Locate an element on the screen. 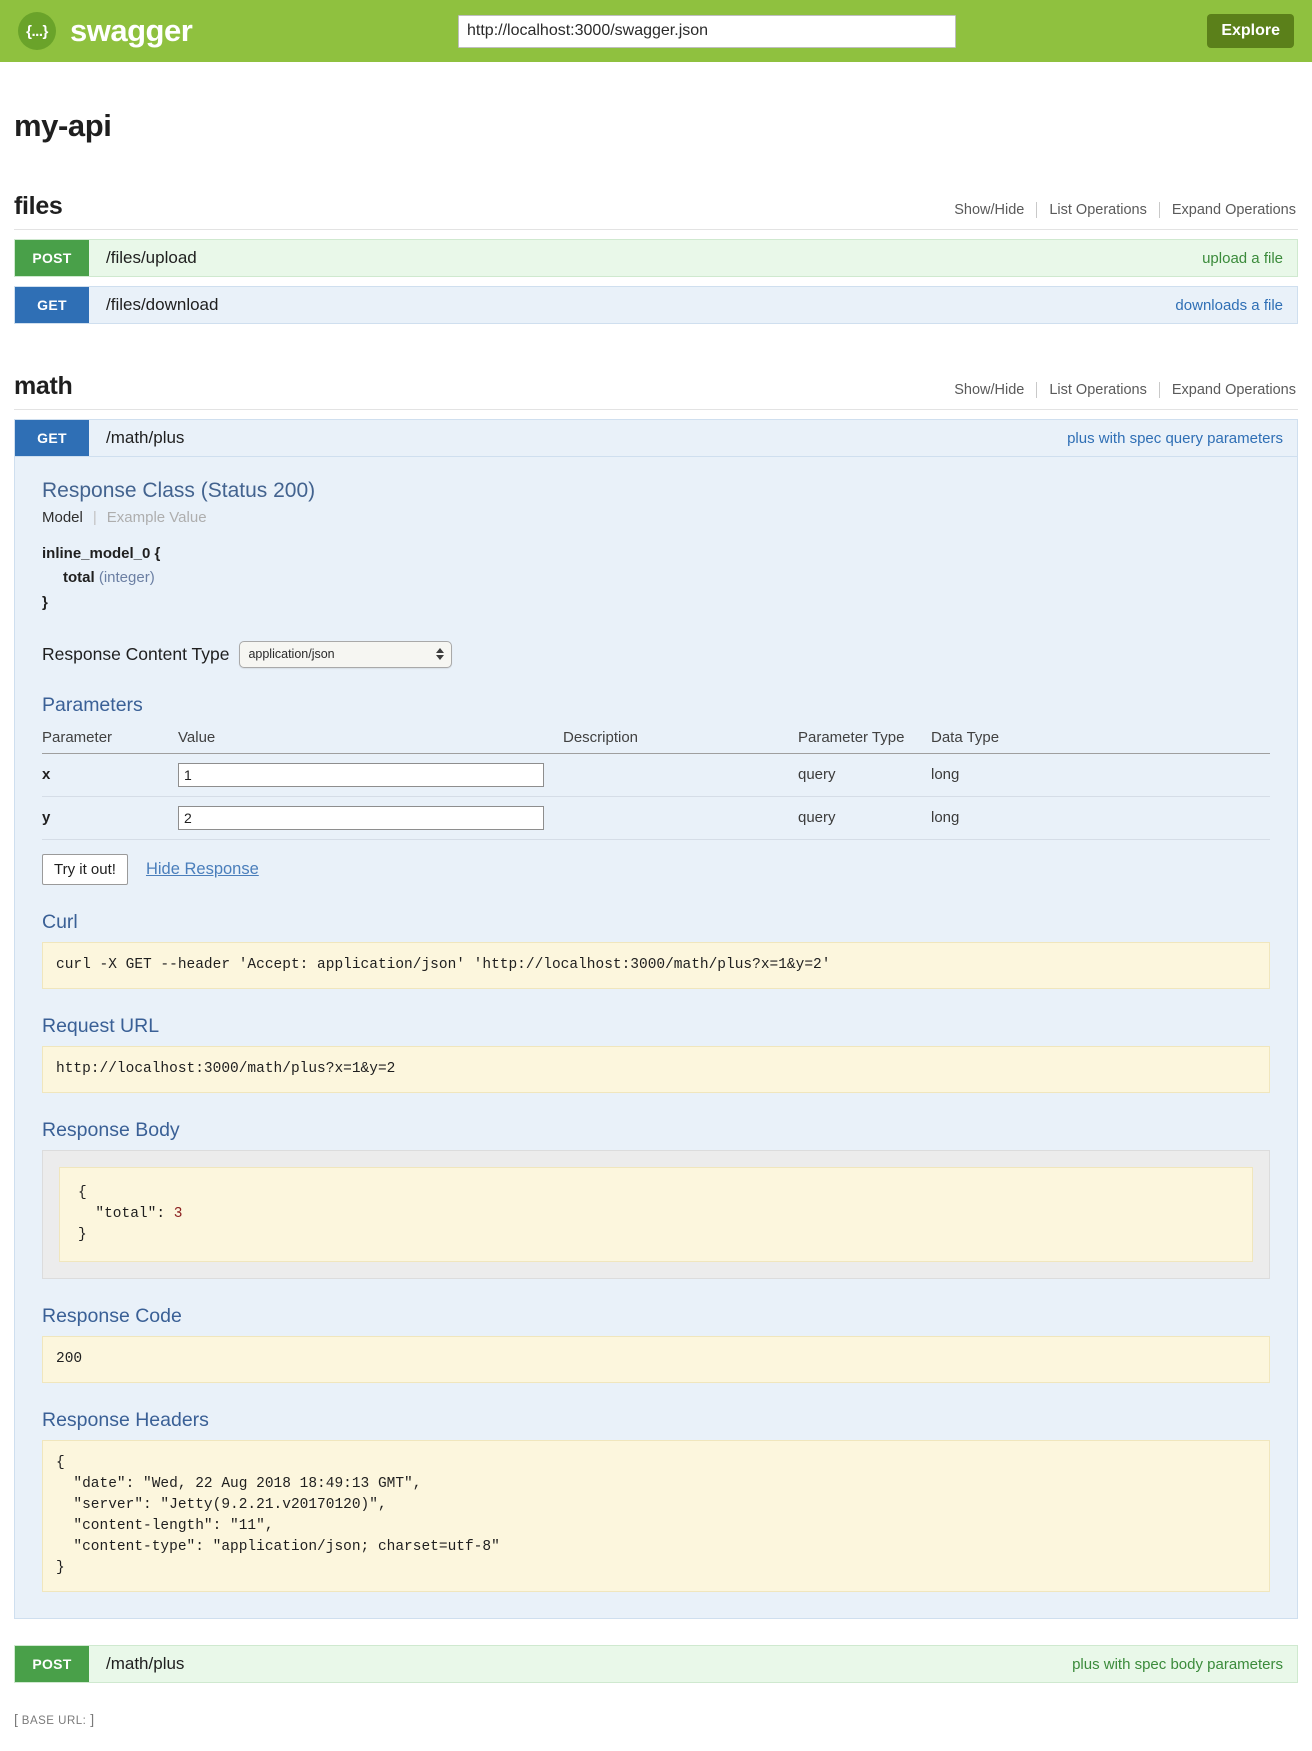  parameter-input-y is located at coordinates (361, 817).